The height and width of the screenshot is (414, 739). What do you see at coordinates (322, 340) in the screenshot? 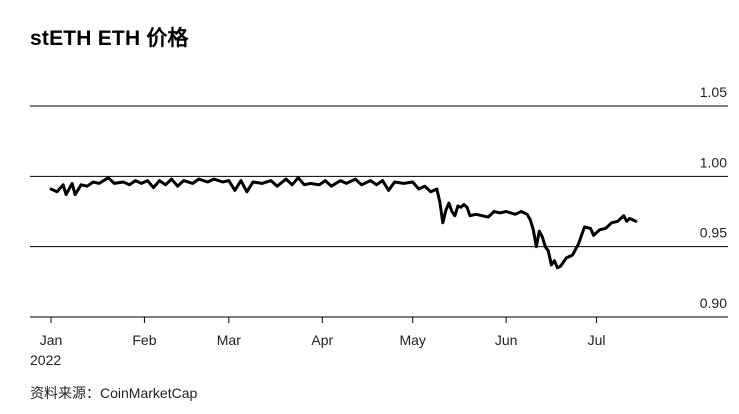
I see `x-tick-label: Apr` at bounding box center [322, 340].